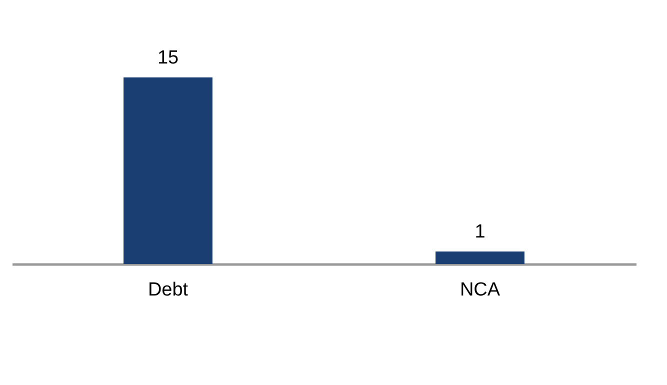 The image size is (667, 385). I want to click on data-label: 1, so click(480, 232).